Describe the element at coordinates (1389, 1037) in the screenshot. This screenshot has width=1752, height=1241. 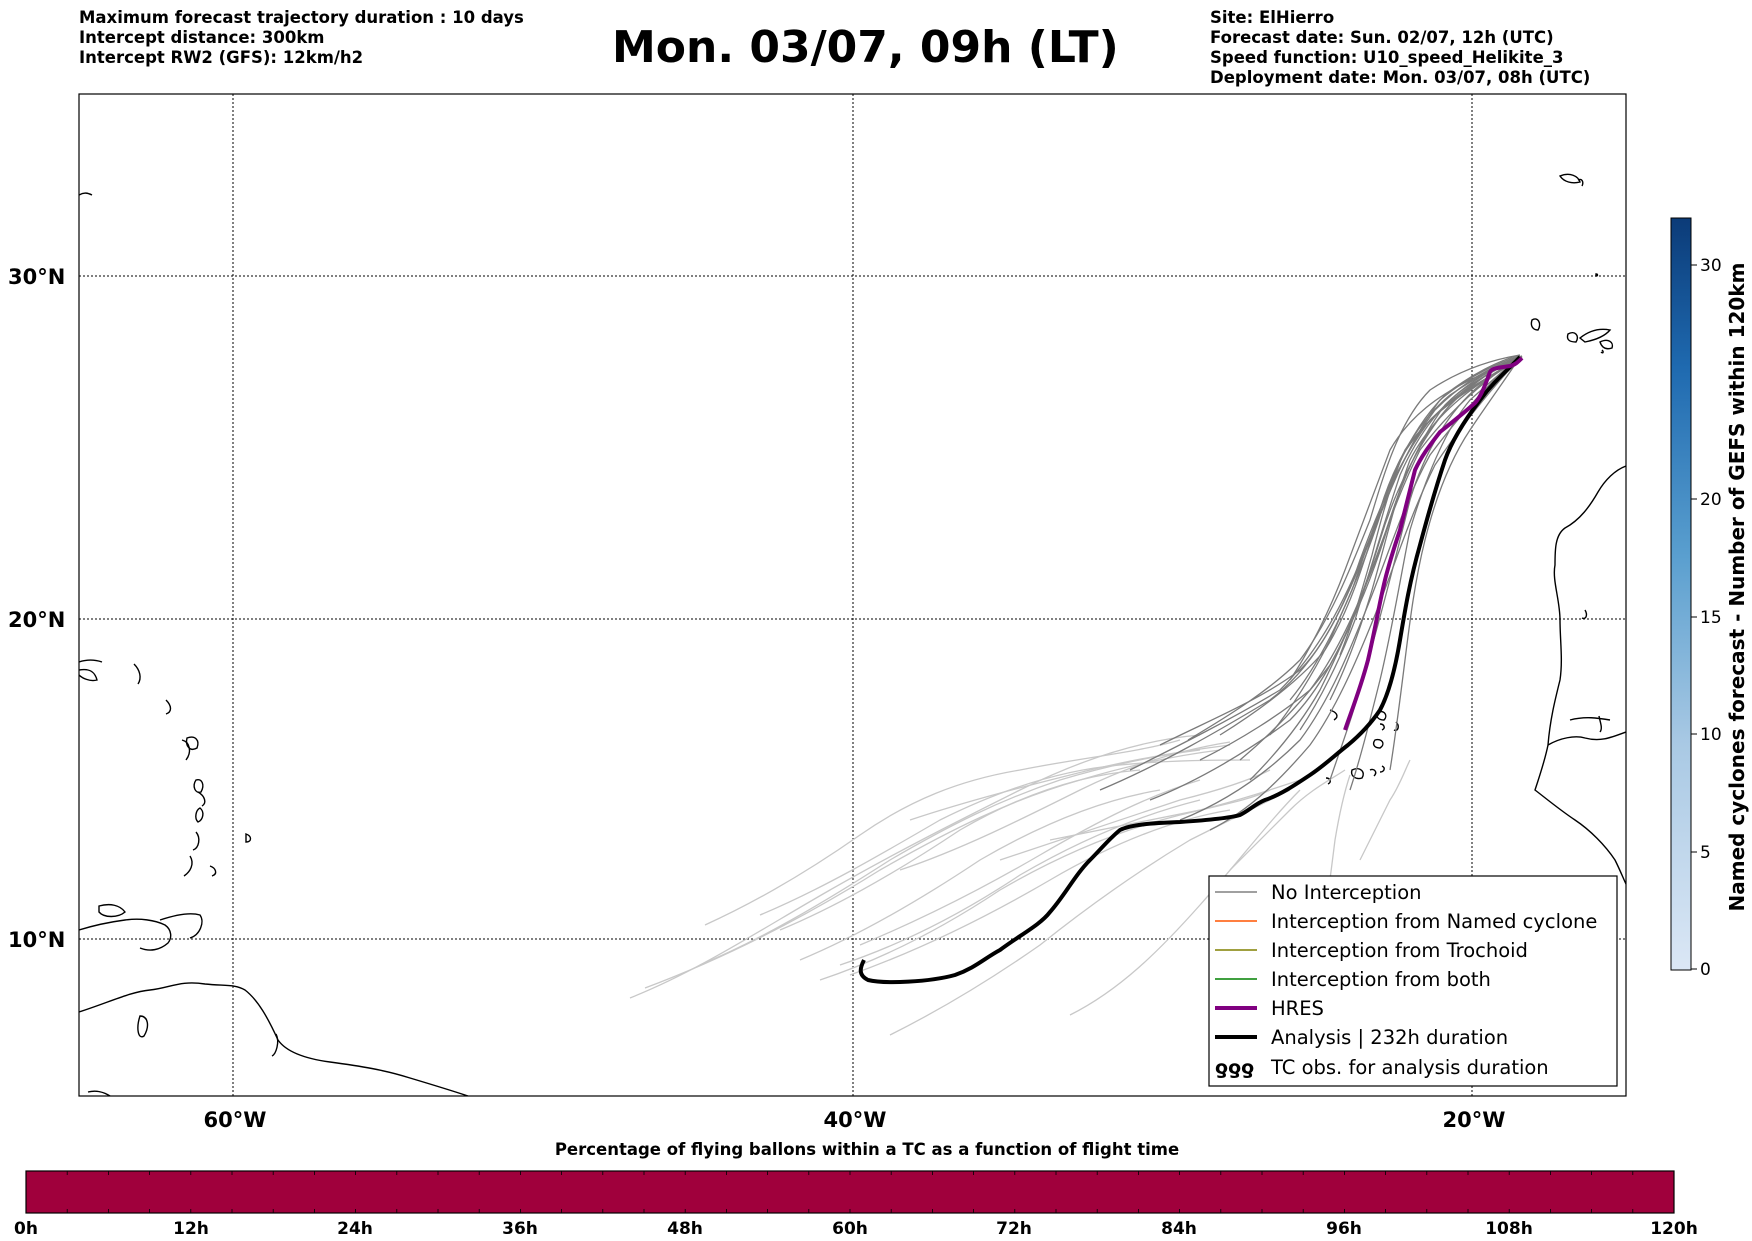
I see `legend-label-analysis: Analysis | 232h duration` at that location.